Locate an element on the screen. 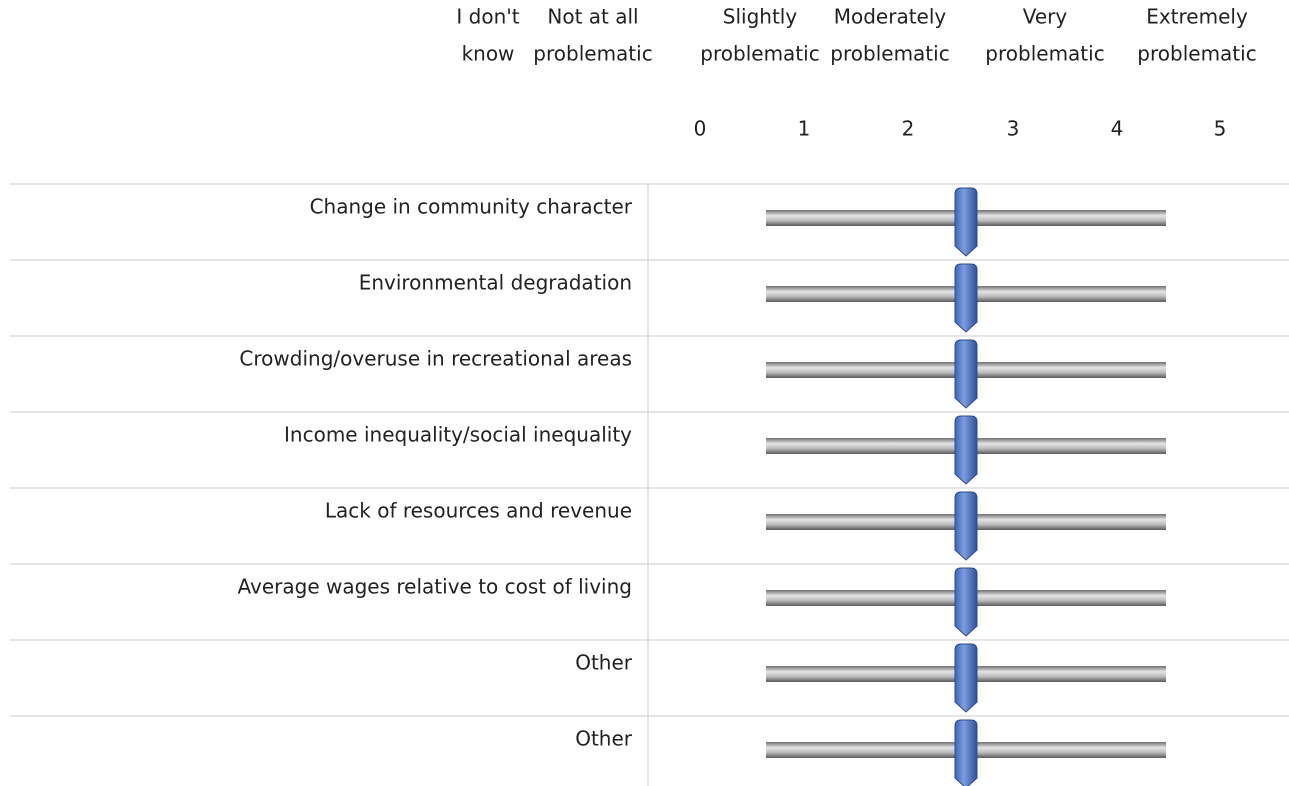 The height and width of the screenshot is (786, 1289). column-label: Slightly is located at coordinates (760, 17).